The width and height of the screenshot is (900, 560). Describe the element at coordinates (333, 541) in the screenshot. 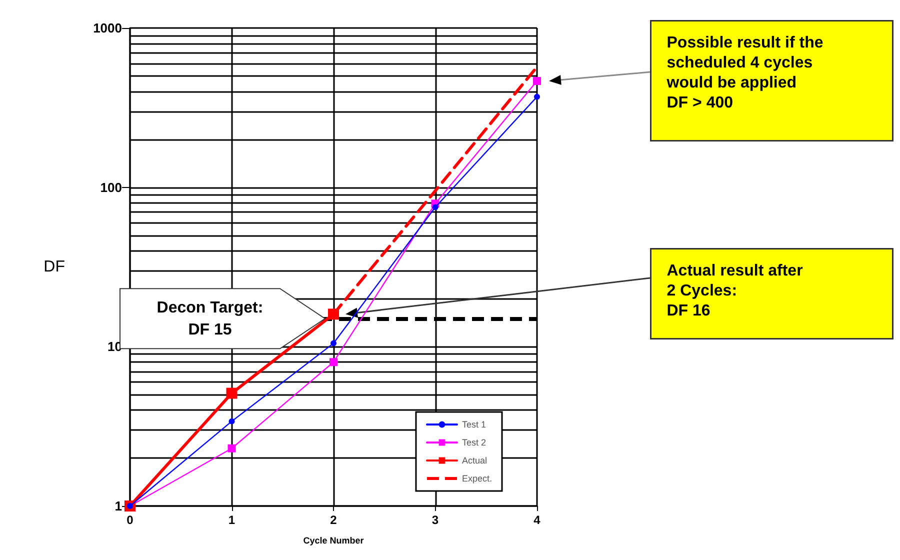

I see `x-axis-title: Cycle Number` at that location.